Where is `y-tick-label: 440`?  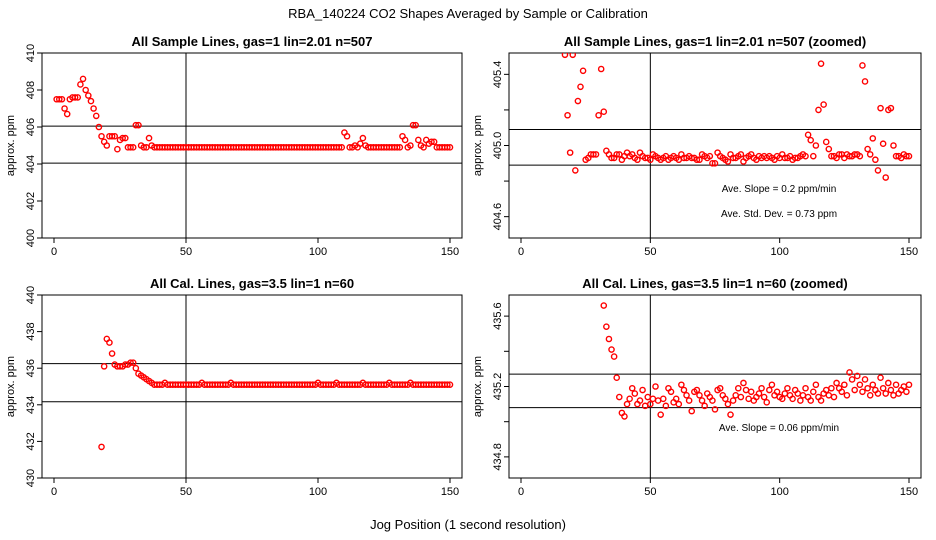
y-tick-label: 440 is located at coordinates (31, 295).